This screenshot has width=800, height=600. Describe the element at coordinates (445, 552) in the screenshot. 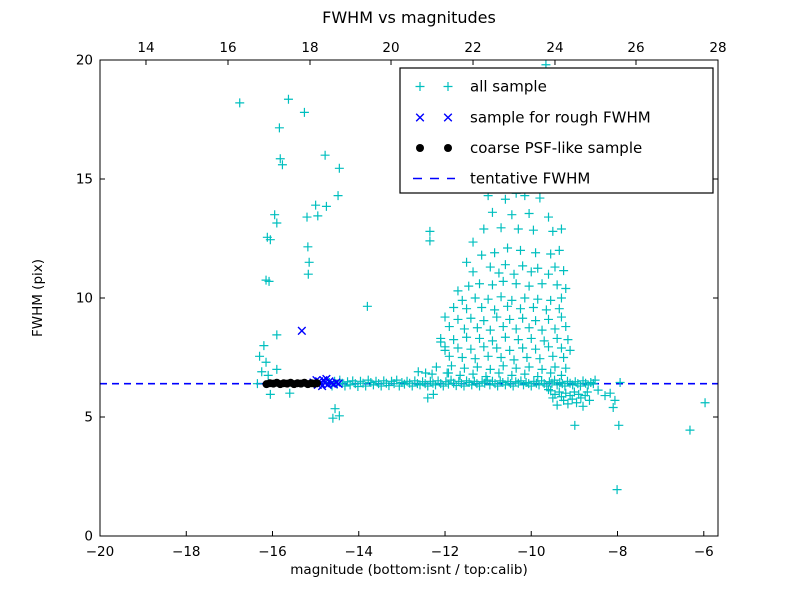

I see `x-tick-label-bottom: −12` at that location.